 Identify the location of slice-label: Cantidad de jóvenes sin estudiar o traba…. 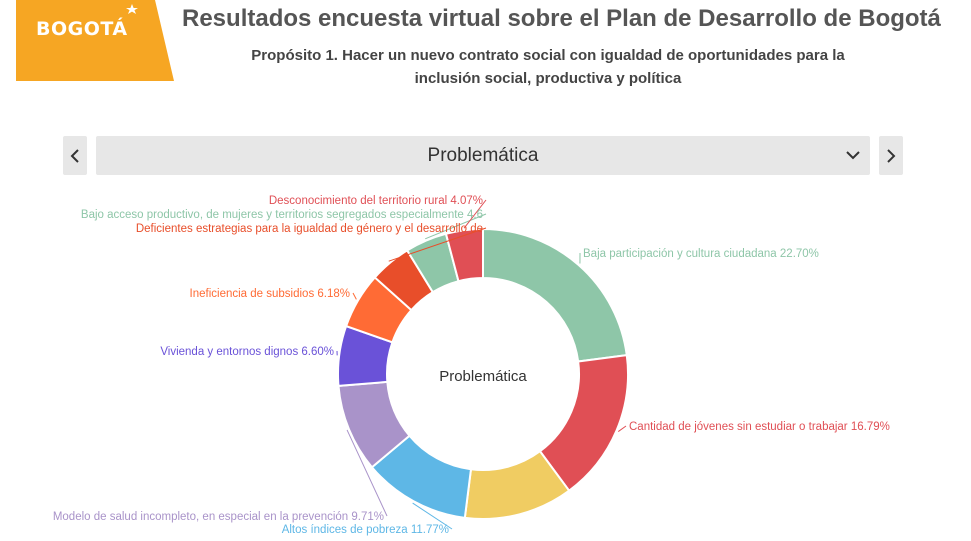
(759, 427).